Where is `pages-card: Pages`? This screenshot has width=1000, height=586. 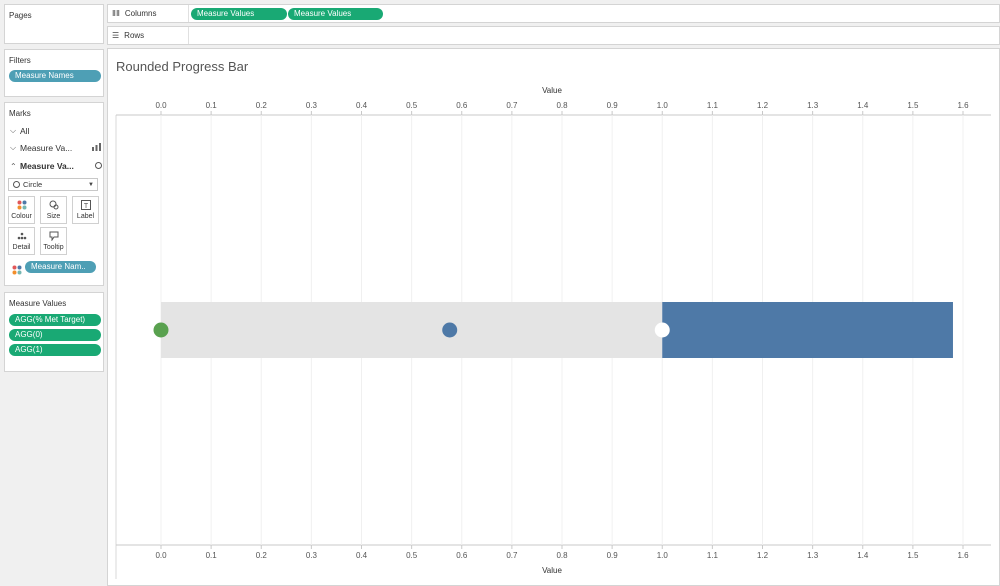 pages-card: Pages is located at coordinates (54, 24).